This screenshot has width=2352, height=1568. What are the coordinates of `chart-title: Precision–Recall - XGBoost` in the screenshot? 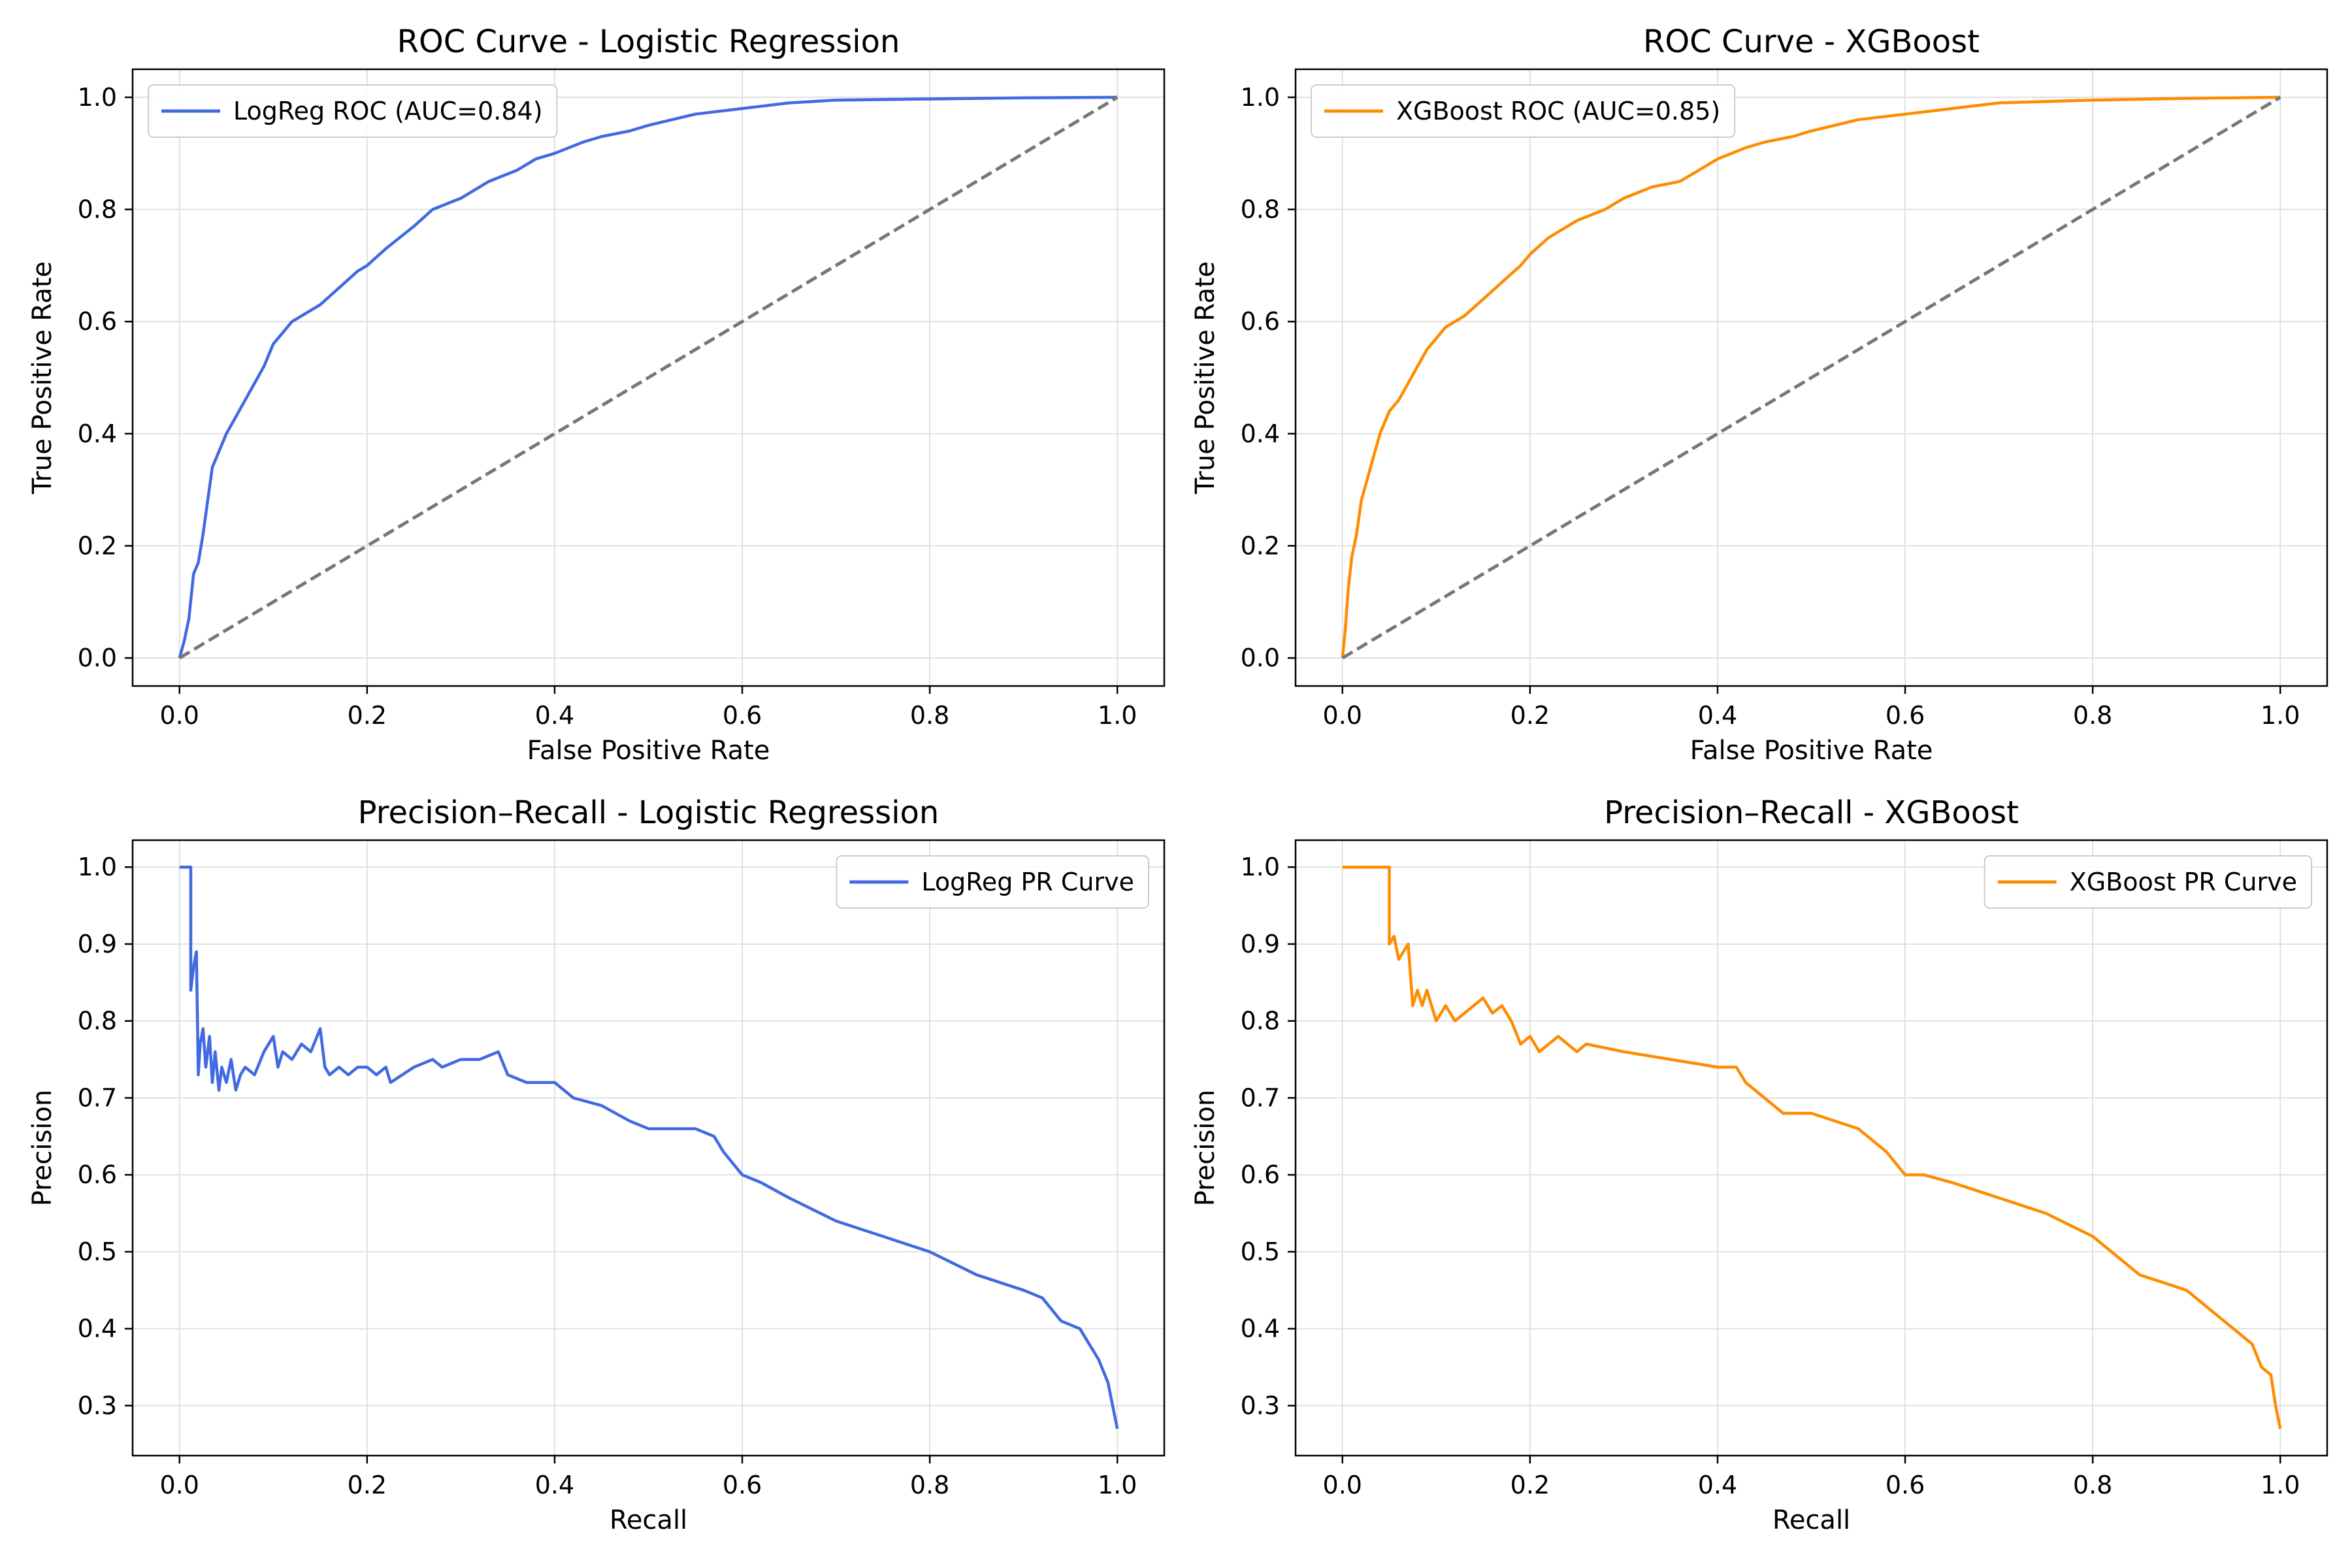 It's located at (1811, 812).